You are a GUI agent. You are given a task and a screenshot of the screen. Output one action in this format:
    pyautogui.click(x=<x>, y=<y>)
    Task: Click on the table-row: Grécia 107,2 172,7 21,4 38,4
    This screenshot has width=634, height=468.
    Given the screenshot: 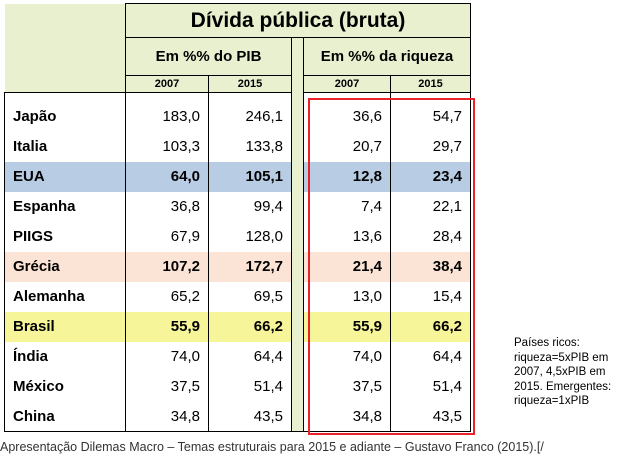 What is the action you would take?
    pyautogui.click(x=237, y=266)
    